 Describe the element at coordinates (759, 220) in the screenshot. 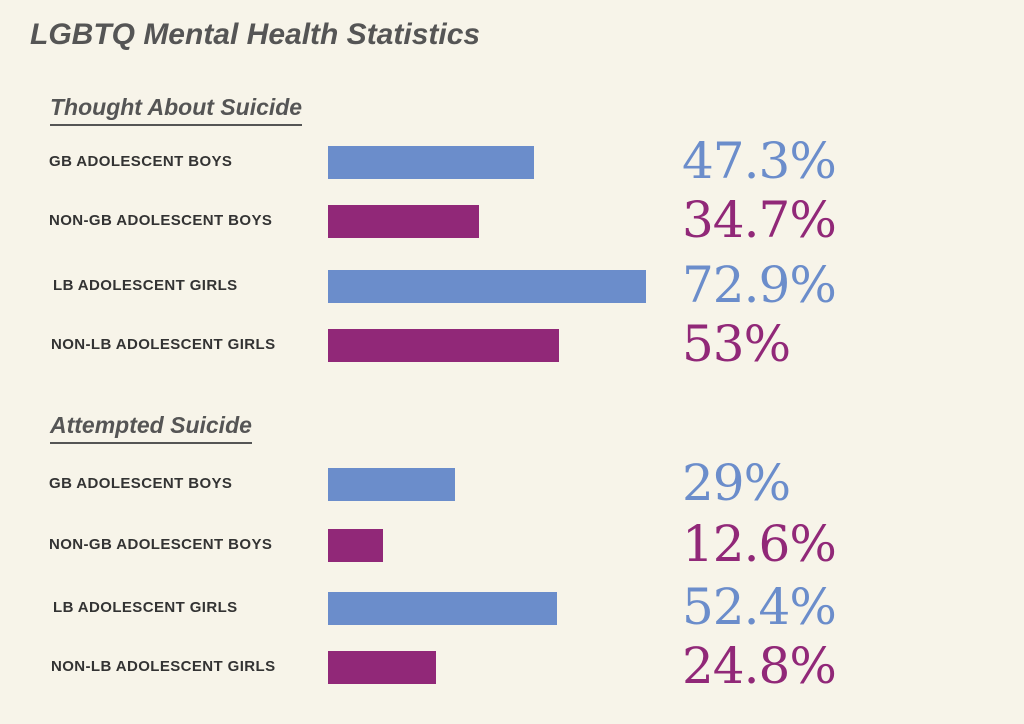

I see `value-label: 34.7%` at that location.